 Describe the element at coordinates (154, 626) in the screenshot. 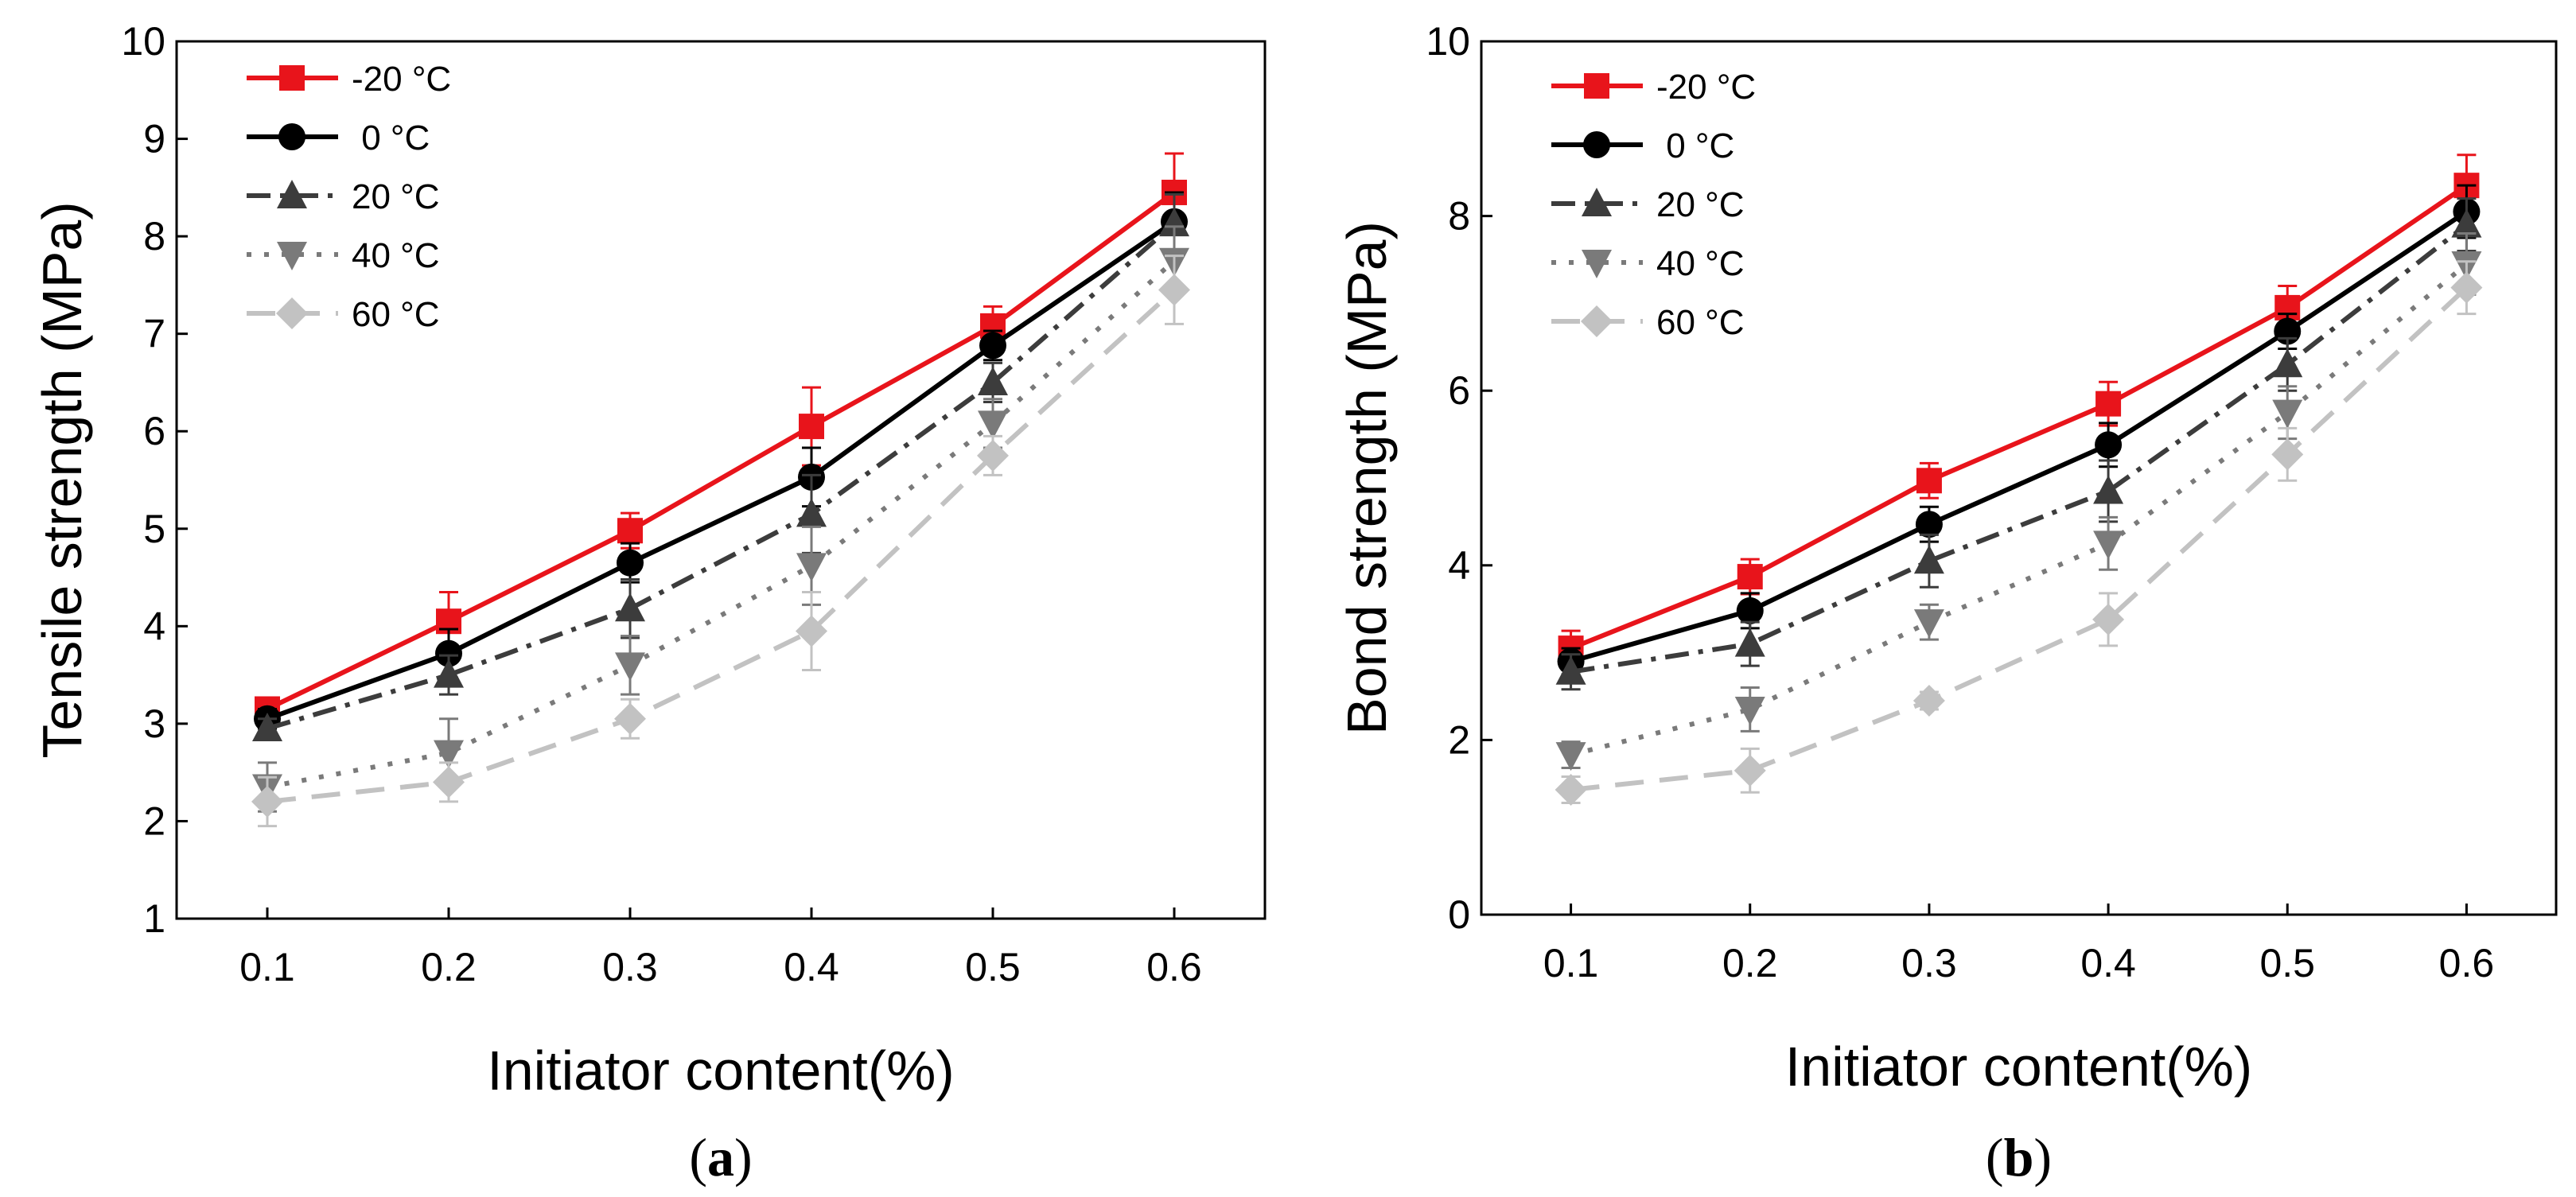

I see `y-tick-label: 4` at that location.